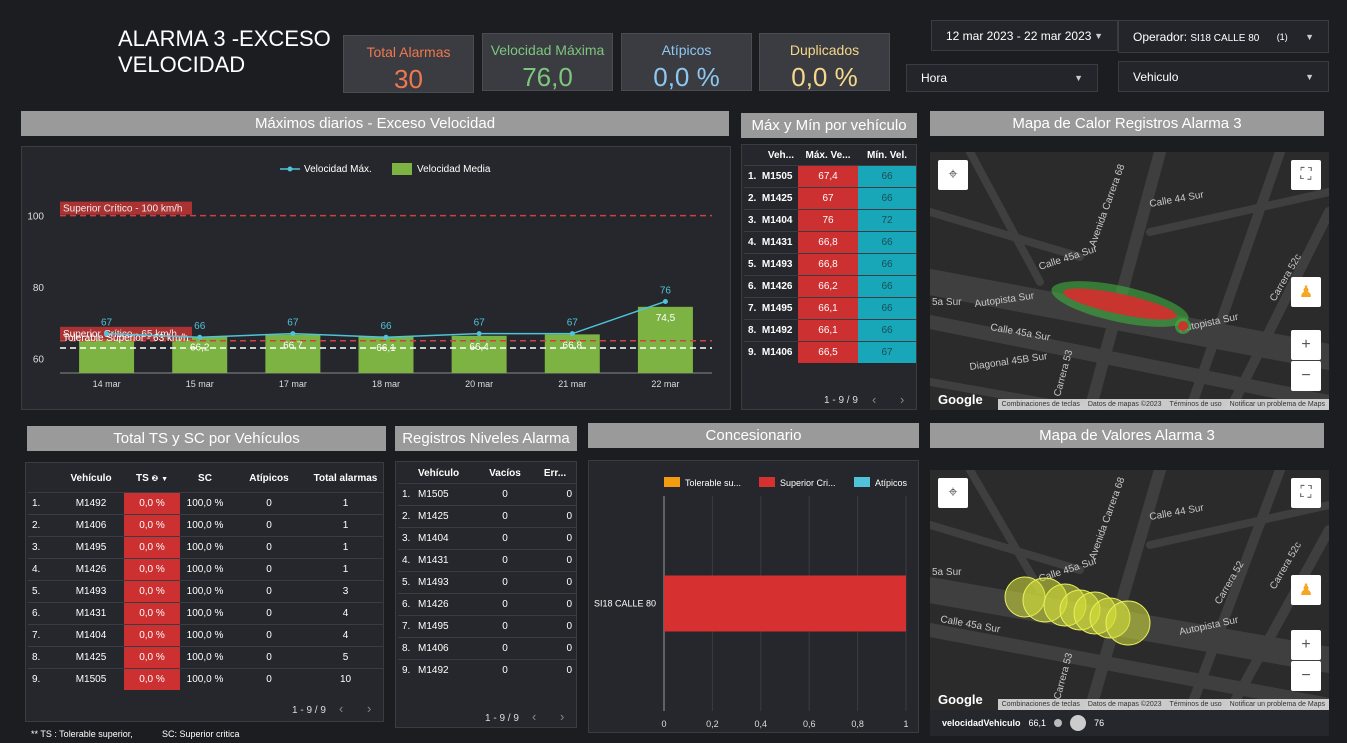 The width and height of the screenshot is (1347, 743). I want to click on section-header-ts-sc: Total TS y SC por Vehículos, so click(206, 438).